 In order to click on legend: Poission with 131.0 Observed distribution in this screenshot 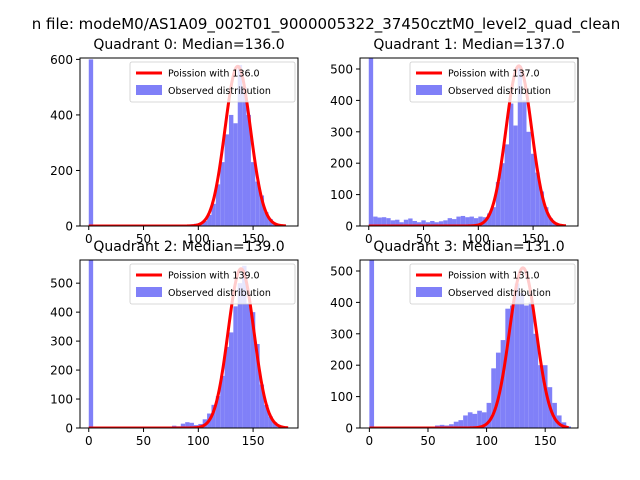, I will do `click(492, 284)`.